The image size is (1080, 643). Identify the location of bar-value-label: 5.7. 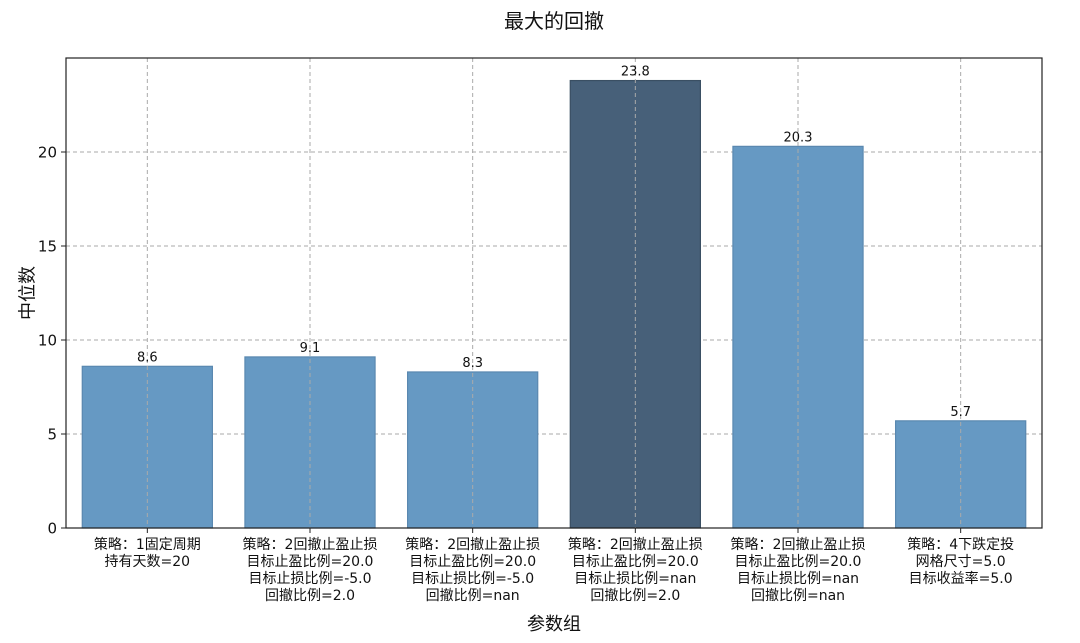
(960, 412).